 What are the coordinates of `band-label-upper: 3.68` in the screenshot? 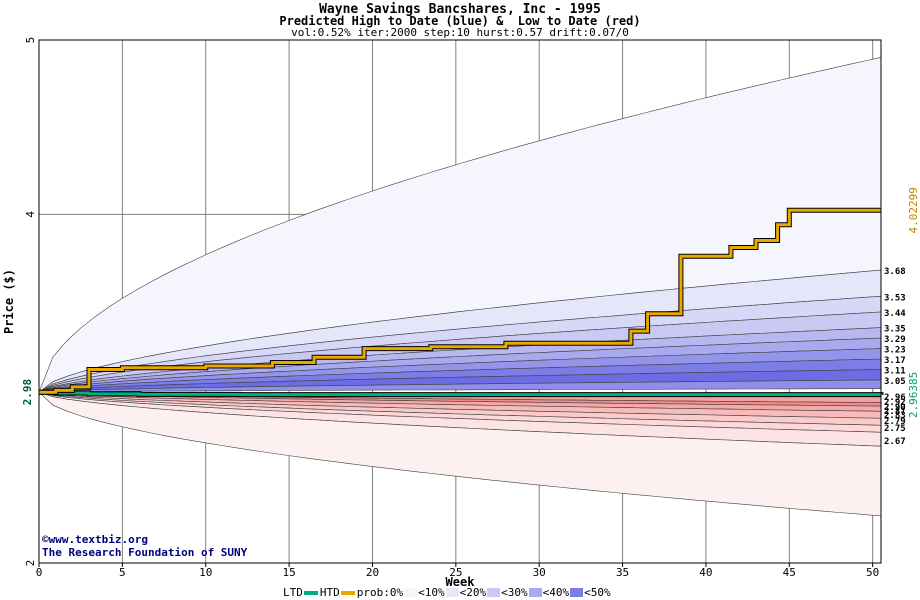 It's located at (895, 272).